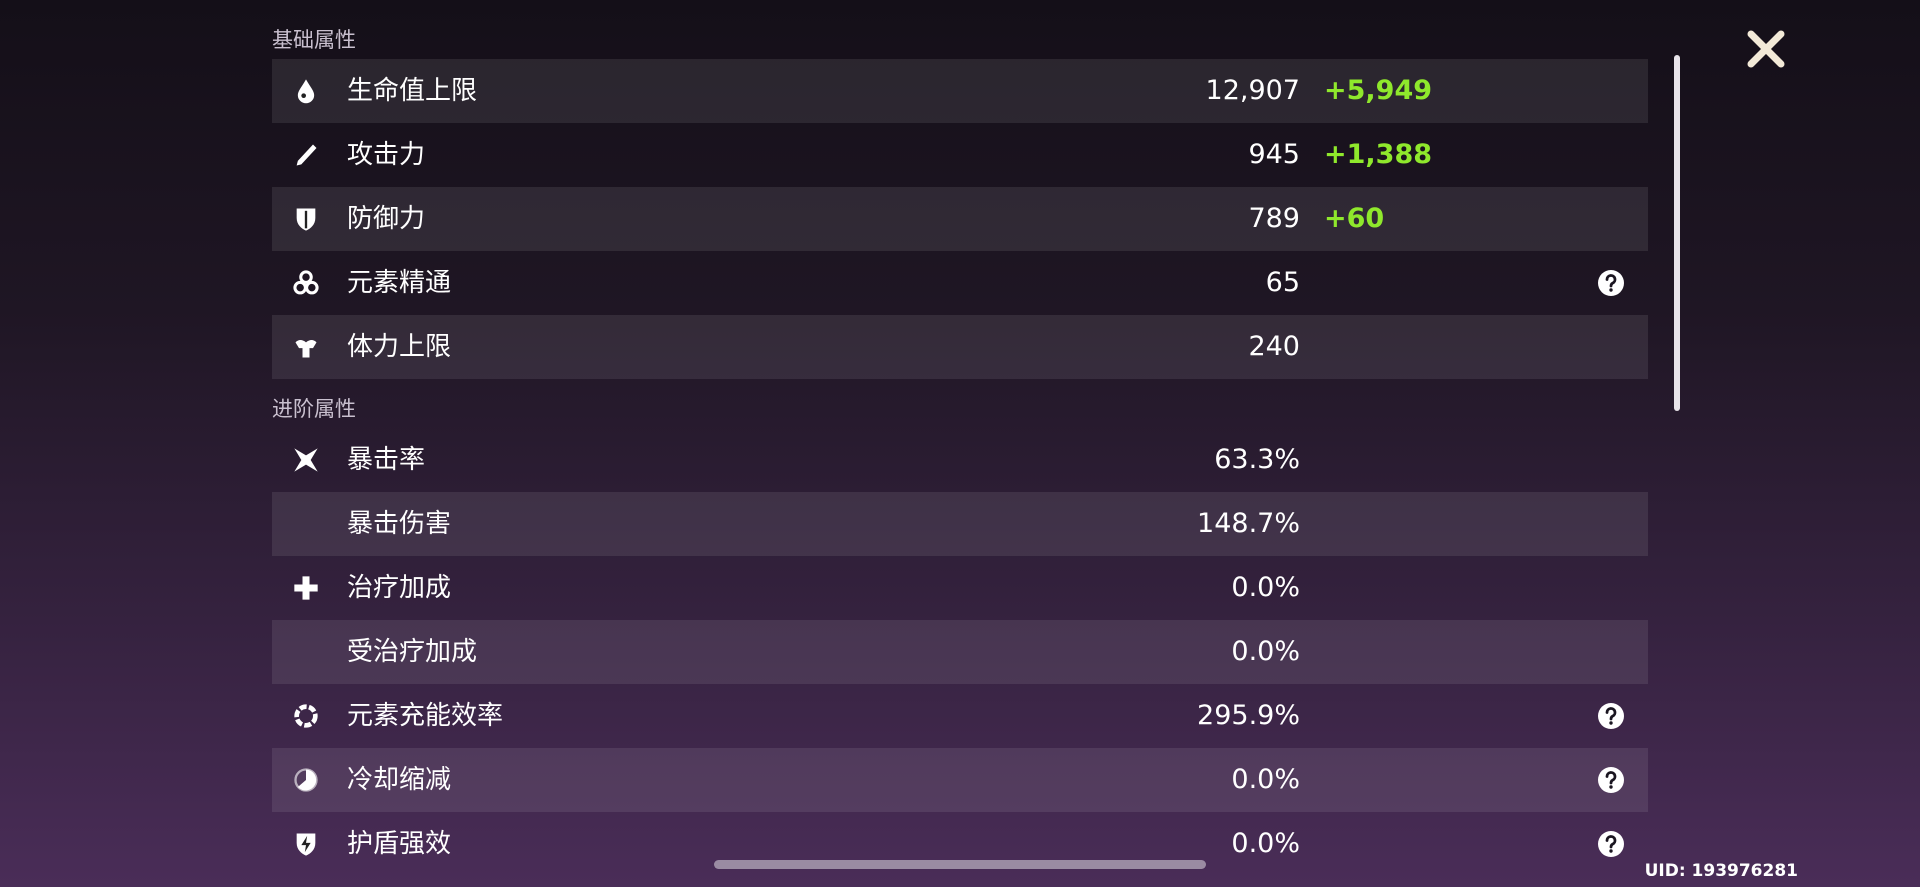 The width and height of the screenshot is (1920, 887). Describe the element at coordinates (412, 652) in the screenshot. I see `stat-label: 受治疗加成` at that location.